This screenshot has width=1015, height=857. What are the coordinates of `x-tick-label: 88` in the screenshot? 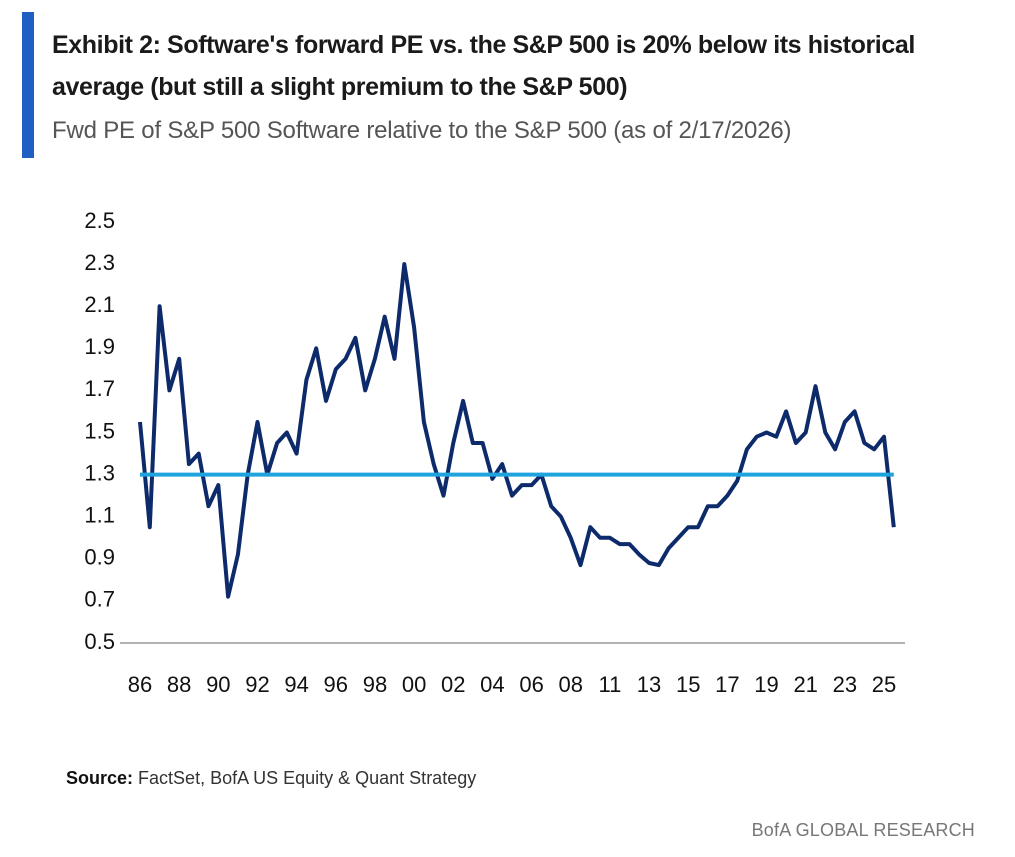 It's located at (179, 684).